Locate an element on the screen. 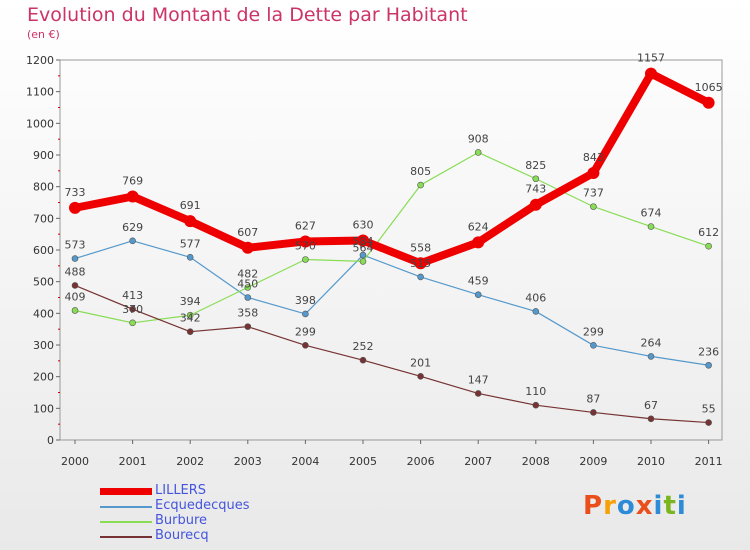  data-label-bourecq: 342 is located at coordinates (190, 318).